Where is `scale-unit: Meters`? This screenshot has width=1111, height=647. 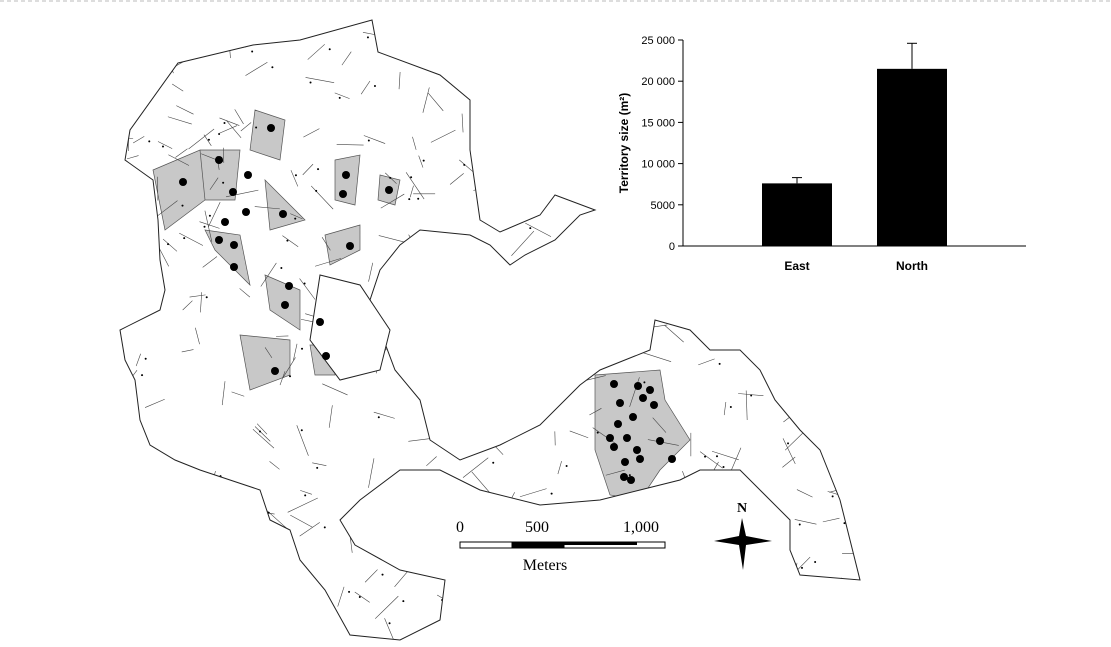
scale-unit: Meters is located at coordinates (545, 565).